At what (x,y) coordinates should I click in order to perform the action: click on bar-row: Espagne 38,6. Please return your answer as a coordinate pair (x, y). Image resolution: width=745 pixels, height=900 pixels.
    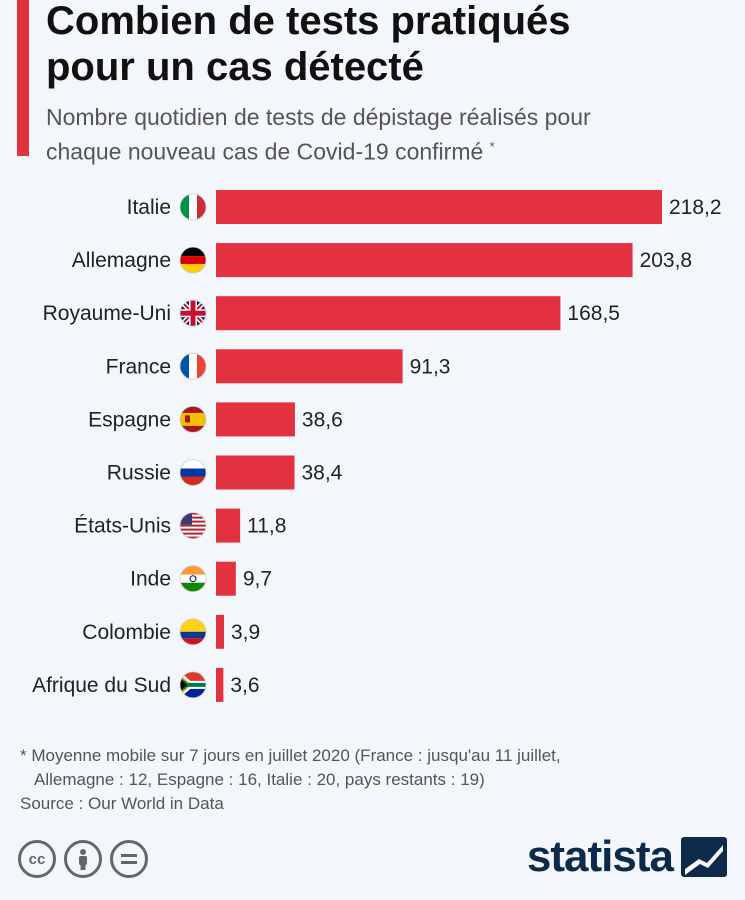
    Looking at the image, I should click on (215, 419).